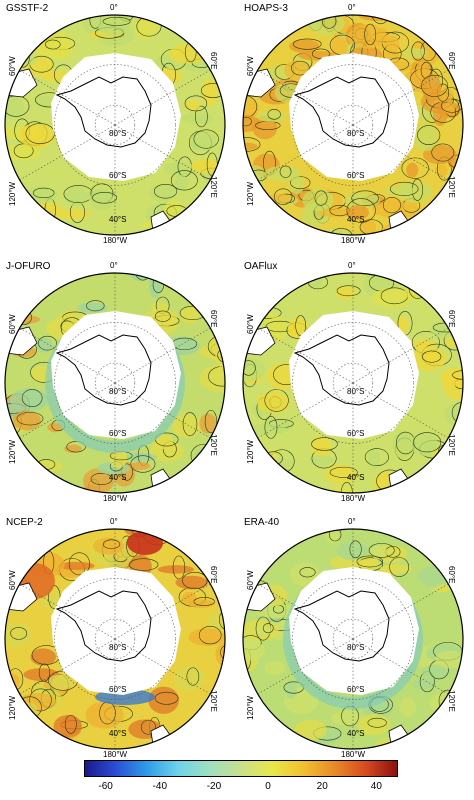  What do you see at coordinates (27, 8) in the screenshot?
I see `panel-title: GSSTF-2` at bounding box center [27, 8].